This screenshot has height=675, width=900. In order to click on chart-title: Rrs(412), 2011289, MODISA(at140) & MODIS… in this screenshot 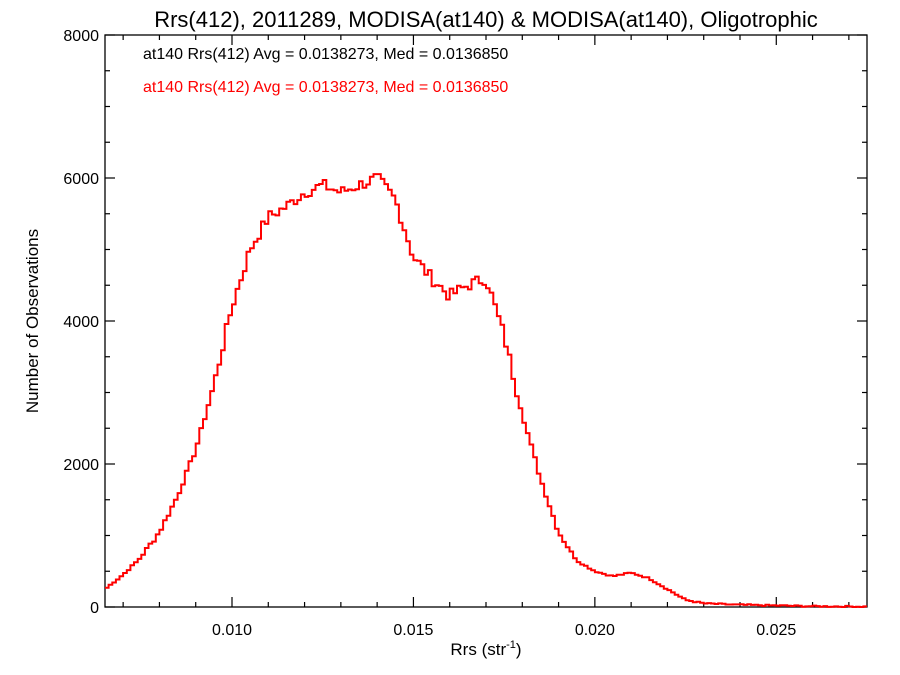, I will do `click(486, 19)`.